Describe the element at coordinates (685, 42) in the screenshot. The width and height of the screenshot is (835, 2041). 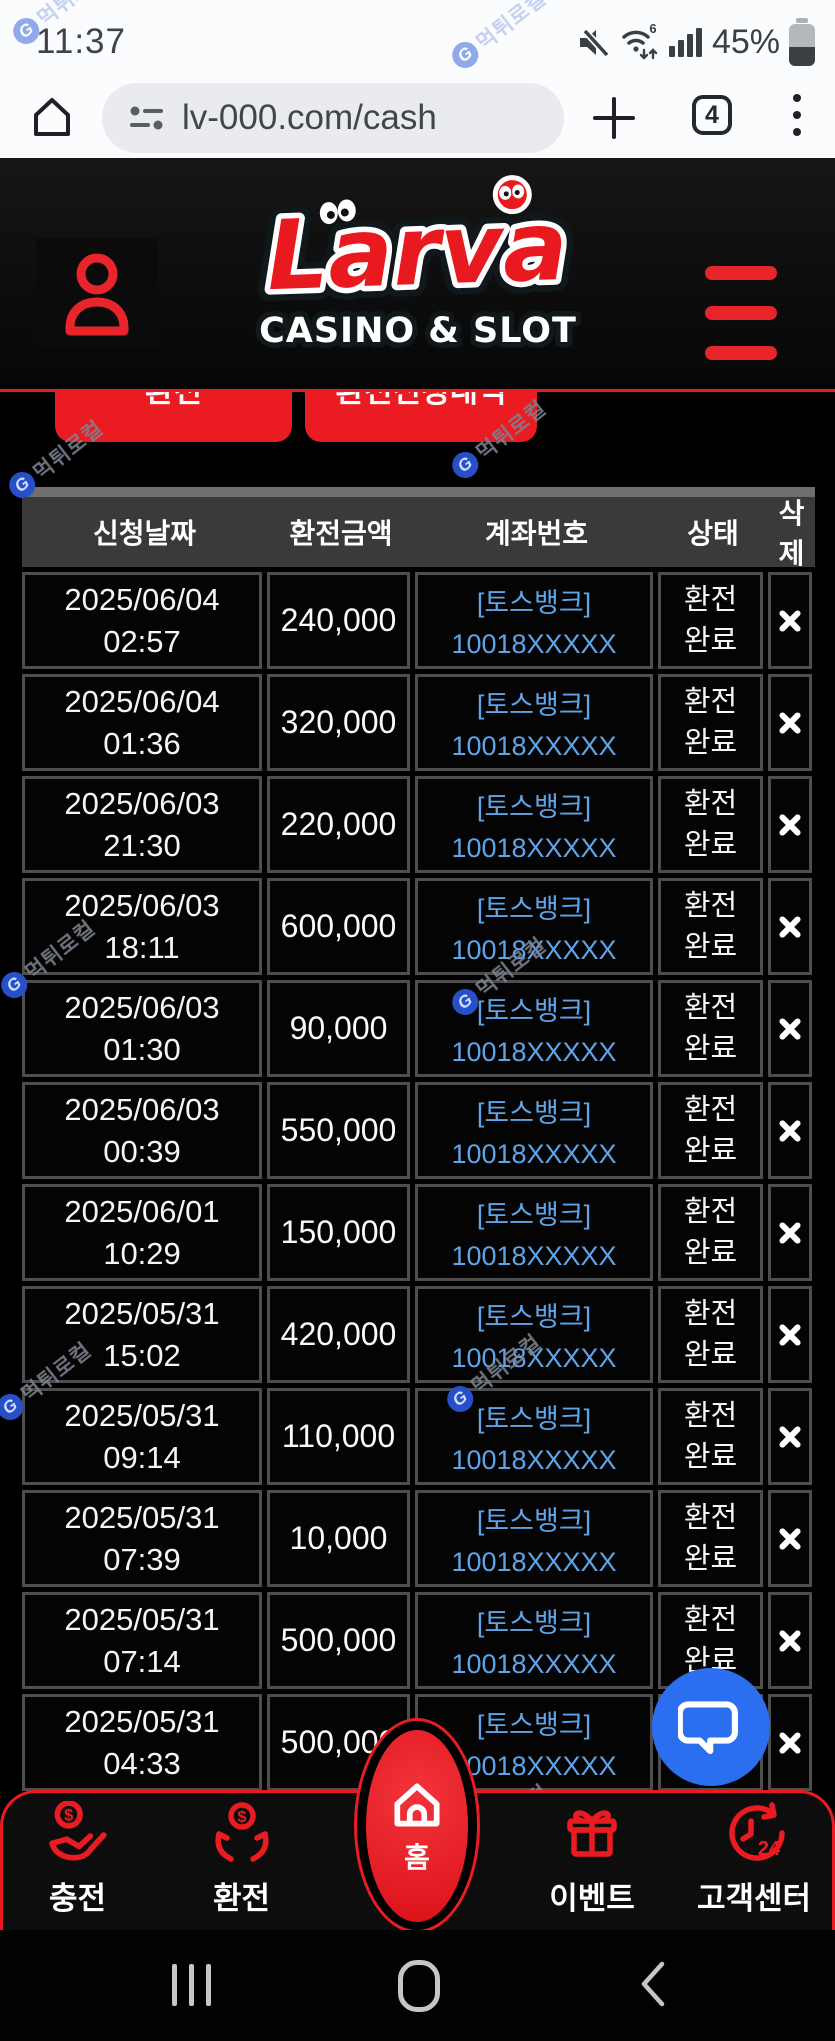
I see `signal-icon` at that location.